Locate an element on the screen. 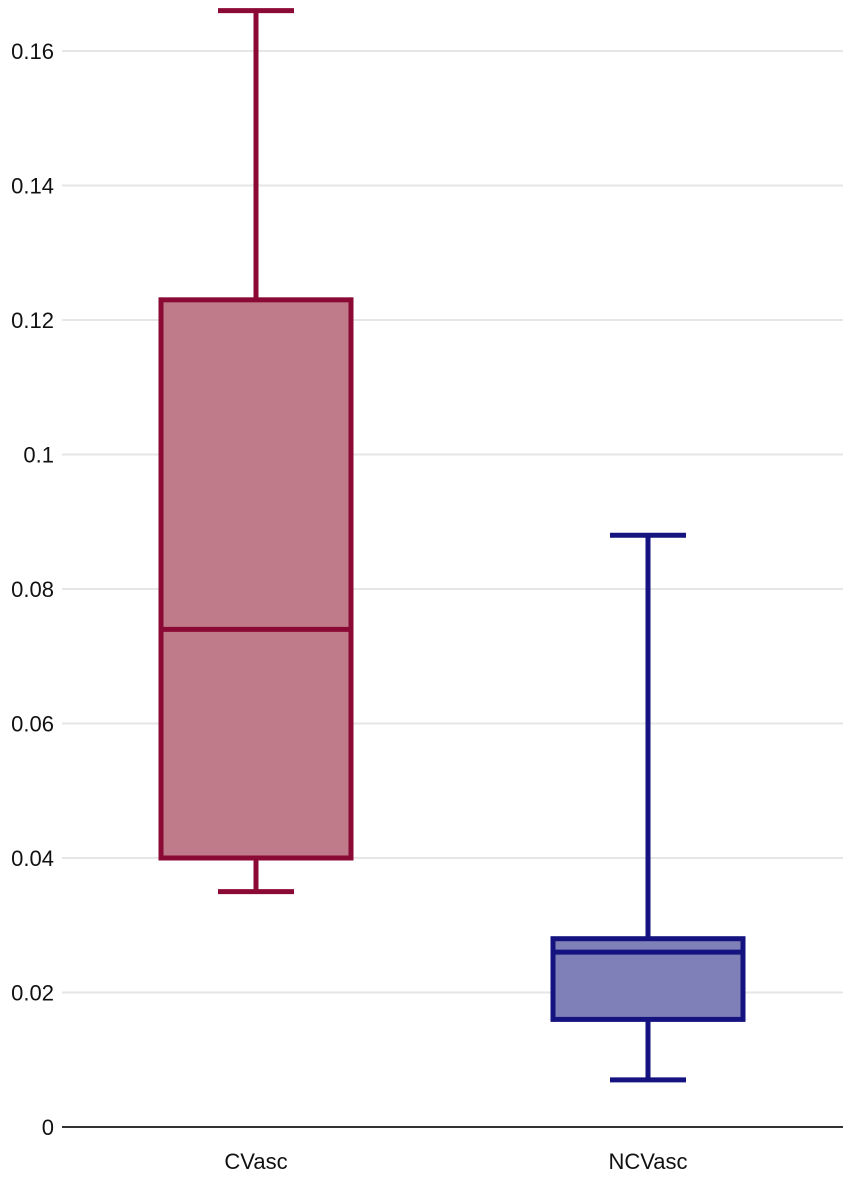 The height and width of the screenshot is (1177, 851). y-tick-label: 0.16 is located at coordinates (32, 51).